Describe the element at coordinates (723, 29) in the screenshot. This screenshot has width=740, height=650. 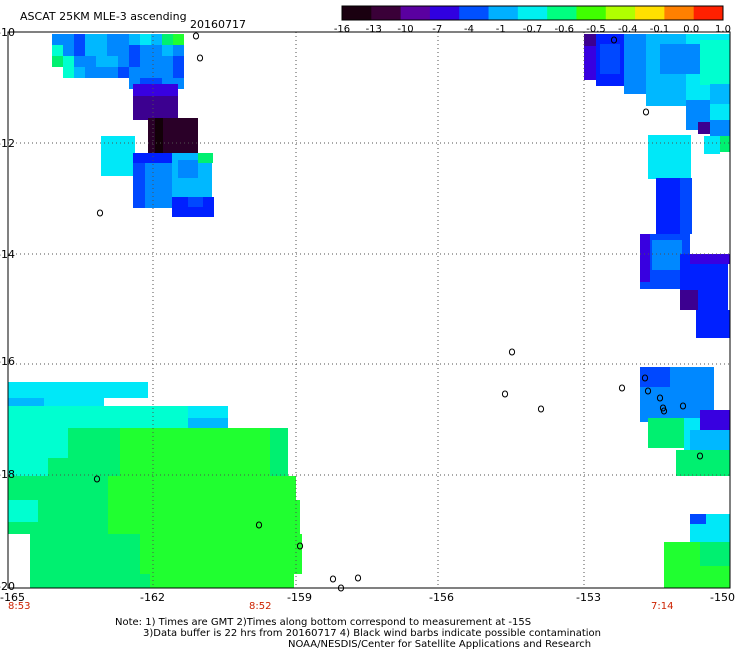
I see `colorbar-tick-label: 1.0` at that location.